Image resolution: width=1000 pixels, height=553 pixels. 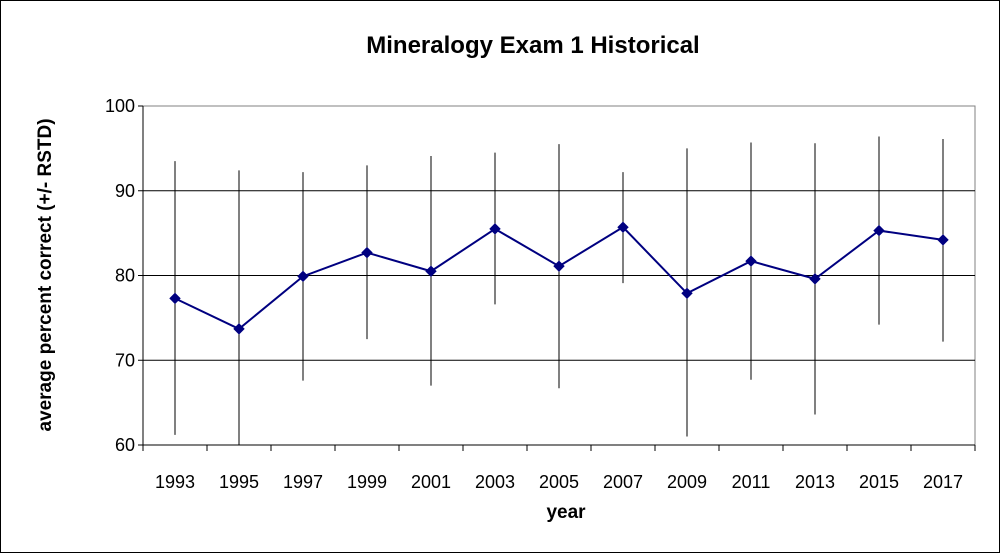 What do you see at coordinates (566, 512) in the screenshot?
I see `x-axis-label: year` at bounding box center [566, 512].